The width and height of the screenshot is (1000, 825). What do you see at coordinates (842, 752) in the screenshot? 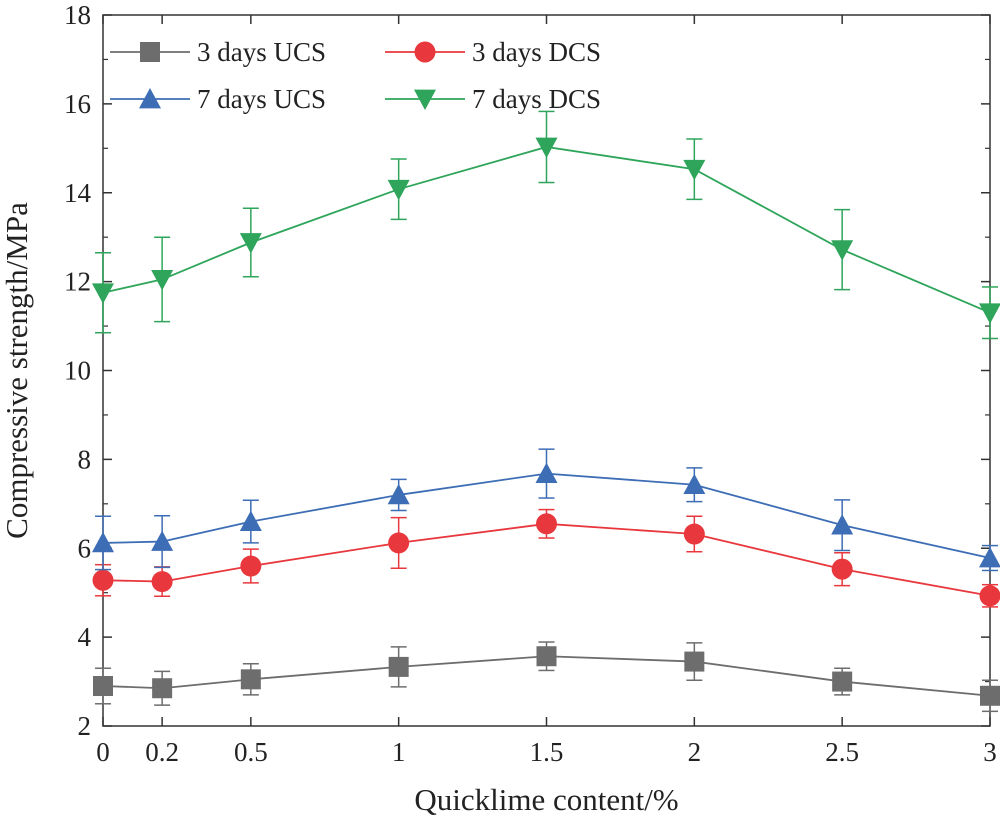
I see `x-tick-label: 2.5` at bounding box center [842, 752].